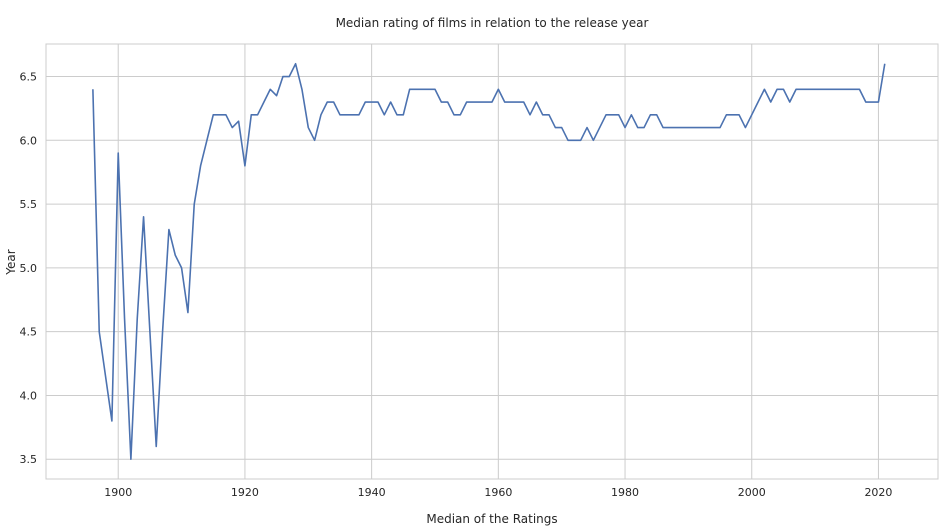 Image resolution: width=946 pixels, height=531 pixels. Describe the element at coordinates (29, 140) in the screenshot. I see `y-tick-label: 6.0` at that location.